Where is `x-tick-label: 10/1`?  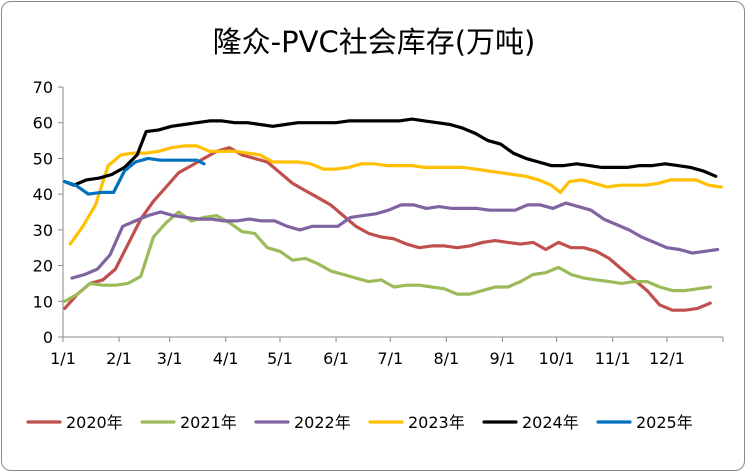 x-tick-label: 10/1 is located at coordinates (557, 358).